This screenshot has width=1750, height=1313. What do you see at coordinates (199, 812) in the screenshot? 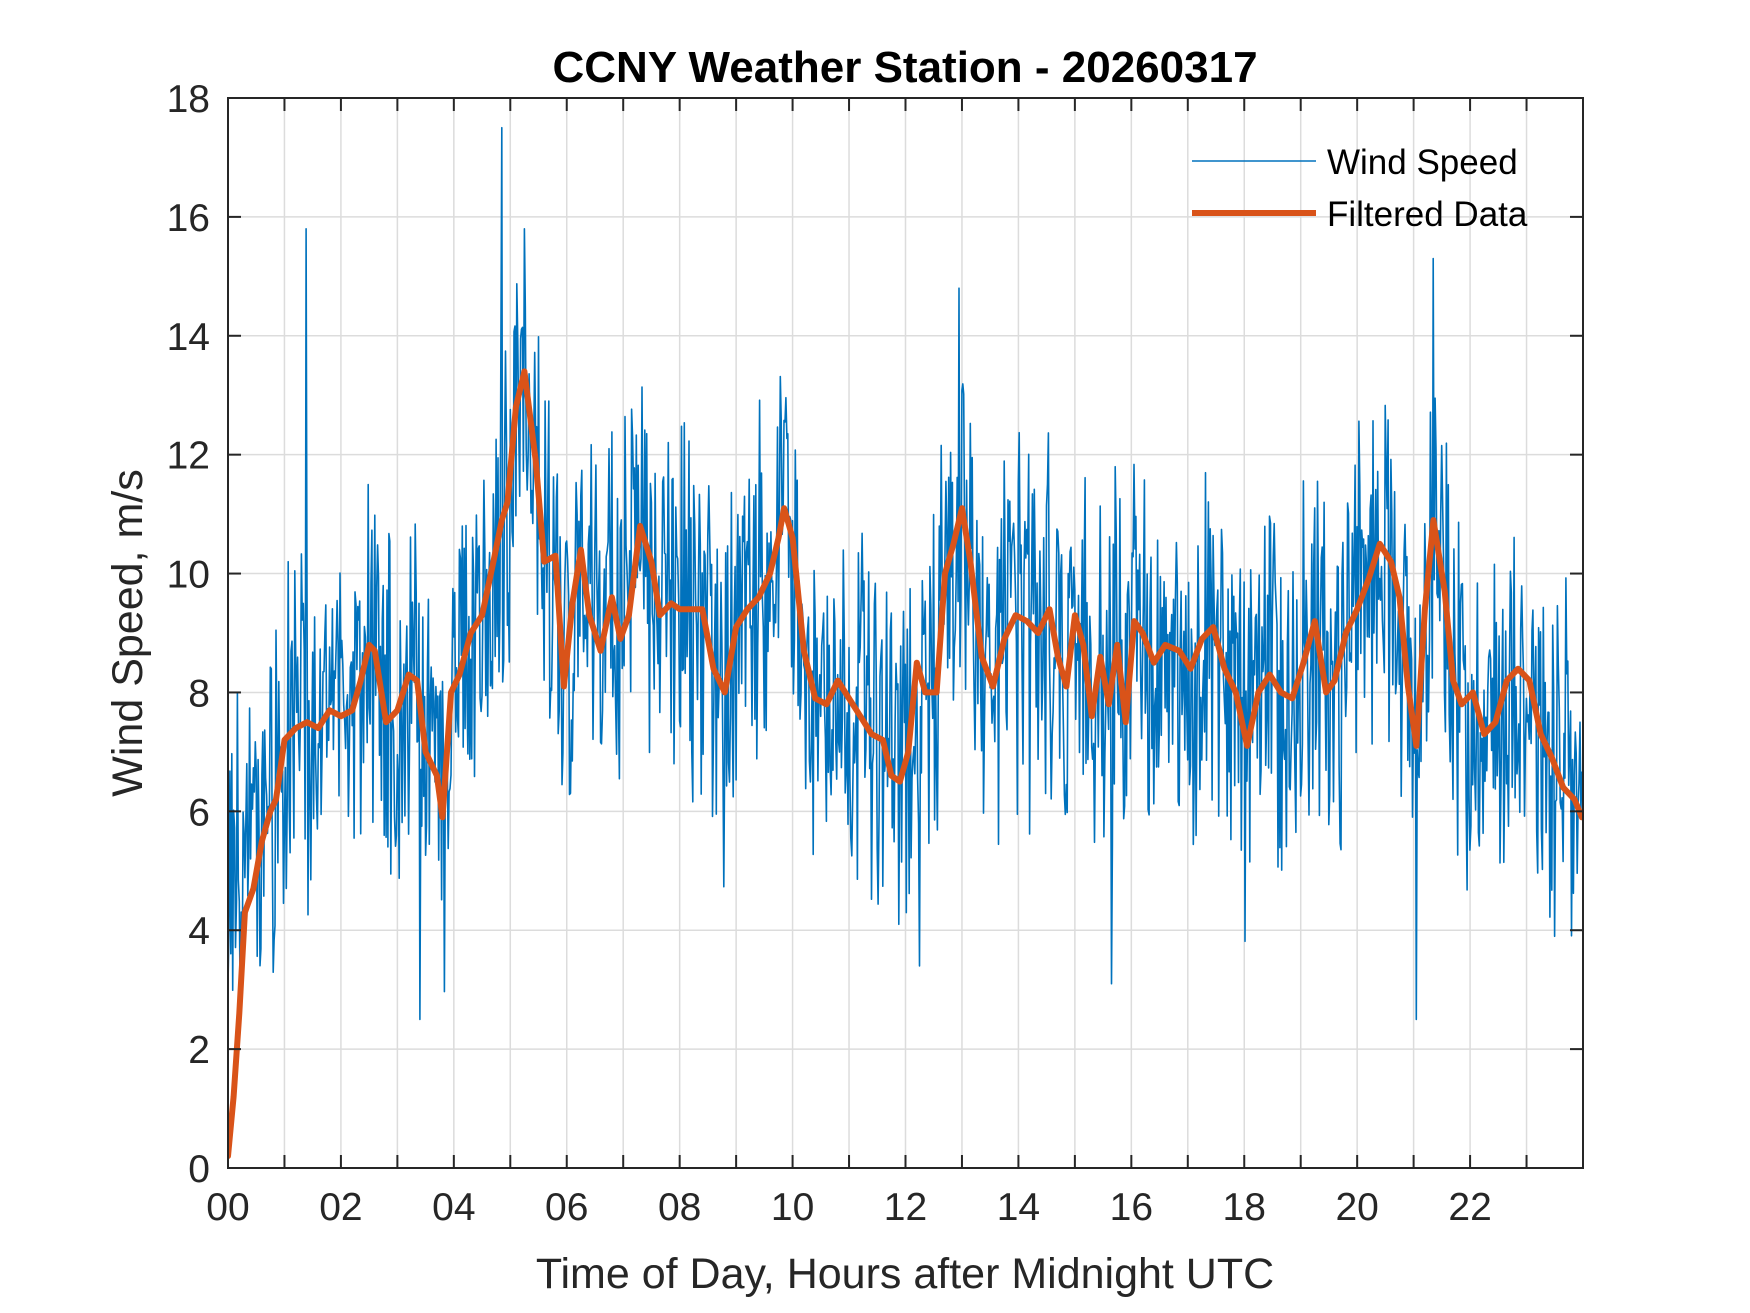
I see `y-tick-label: 6` at bounding box center [199, 812].